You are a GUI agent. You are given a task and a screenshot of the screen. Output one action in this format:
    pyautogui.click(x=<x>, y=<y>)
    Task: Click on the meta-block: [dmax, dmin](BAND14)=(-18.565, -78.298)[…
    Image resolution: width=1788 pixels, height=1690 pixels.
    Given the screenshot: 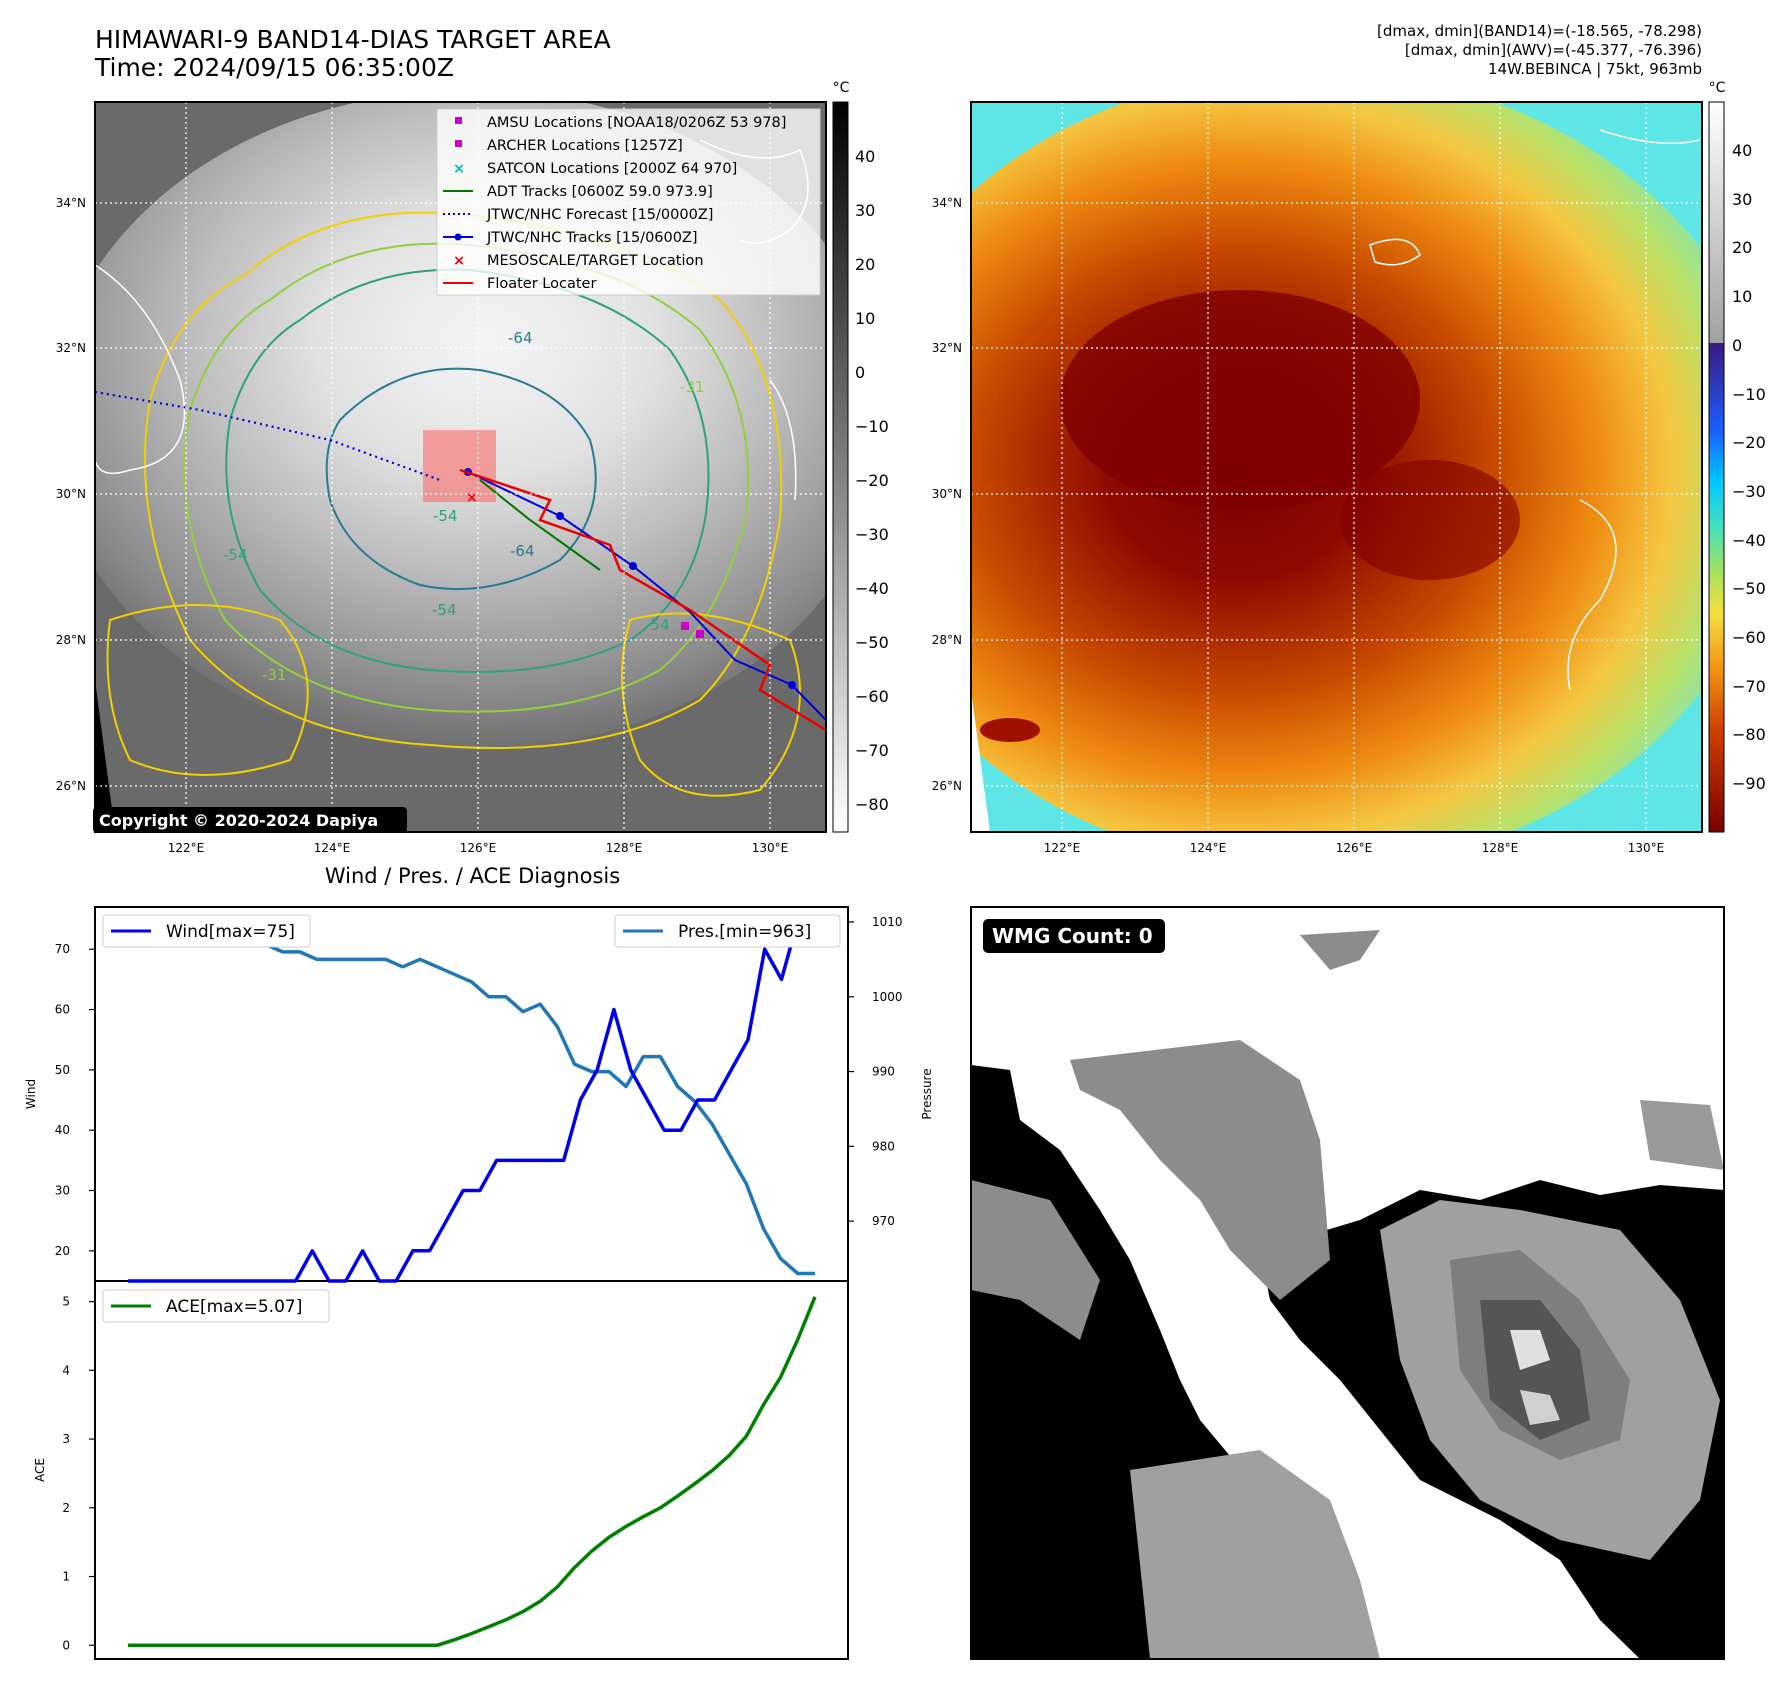 What is the action you would take?
    pyautogui.click(x=1539, y=50)
    